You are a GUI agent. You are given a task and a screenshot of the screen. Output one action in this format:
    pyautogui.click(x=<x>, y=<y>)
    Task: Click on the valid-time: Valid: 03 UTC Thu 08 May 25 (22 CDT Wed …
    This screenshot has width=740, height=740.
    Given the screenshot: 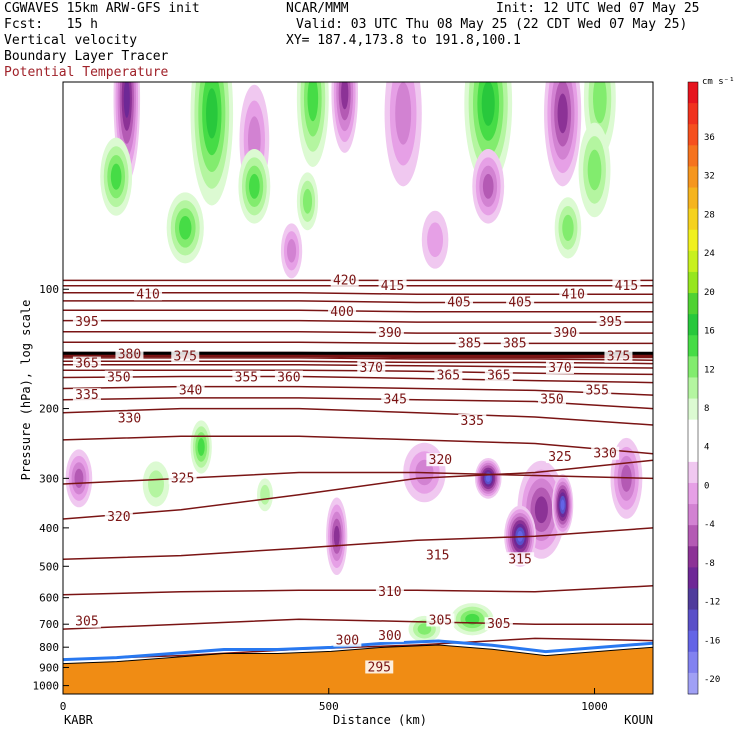 What is the action you would take?
    pyautogui.click(x=492, y=24)
    